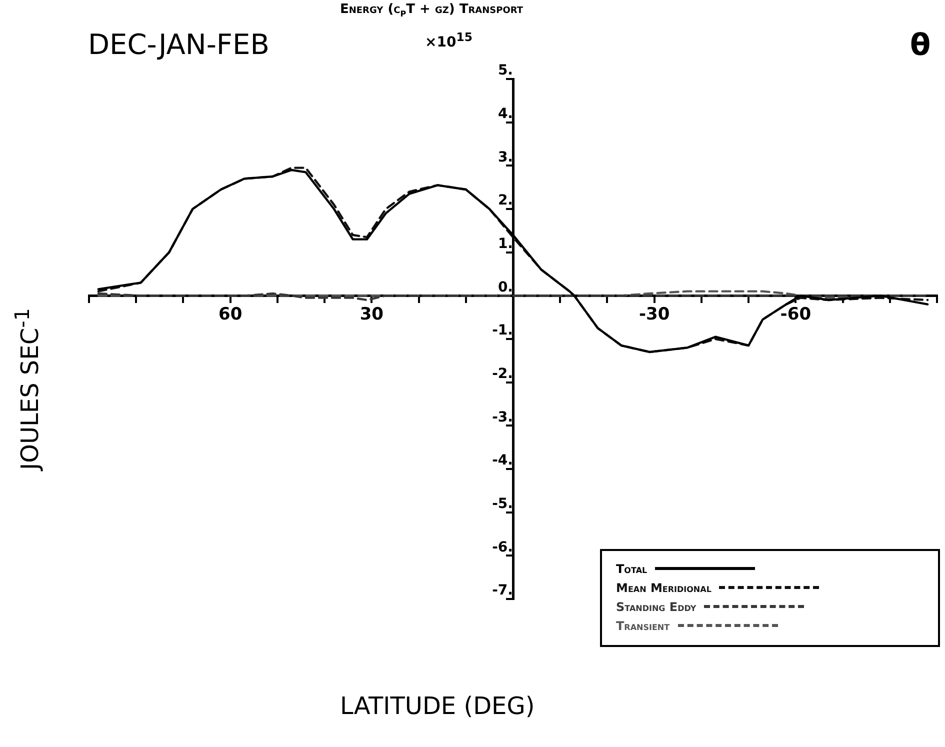  What do you see at coordinates (372, 314) in the screenshot?
I see `x-tick-label: 30` at bounding box center [372, 314].